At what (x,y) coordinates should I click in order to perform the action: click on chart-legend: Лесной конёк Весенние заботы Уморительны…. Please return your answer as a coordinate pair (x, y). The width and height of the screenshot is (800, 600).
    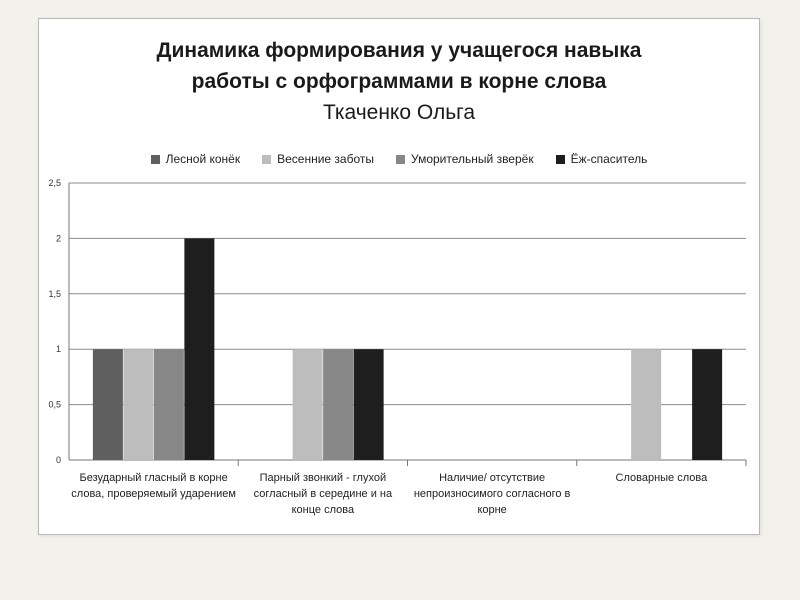
    Looking at the image, I should click on (399, 159).